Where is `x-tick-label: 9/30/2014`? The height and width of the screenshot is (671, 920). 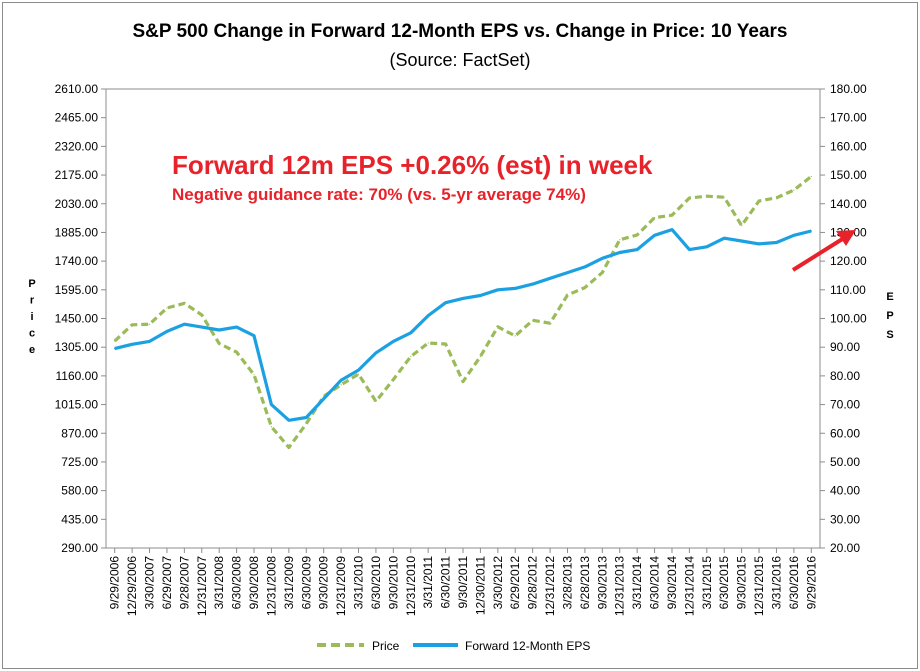
x-tick-label: 9/30/2014 is located at coordinates (672, 583).